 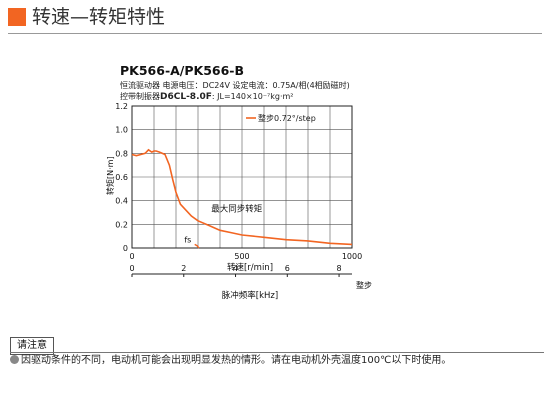 What do you see at coordinates (121, 106) in the screenshot?
I see `y-tick-label: 1.2` at bounding box center [121, 106].